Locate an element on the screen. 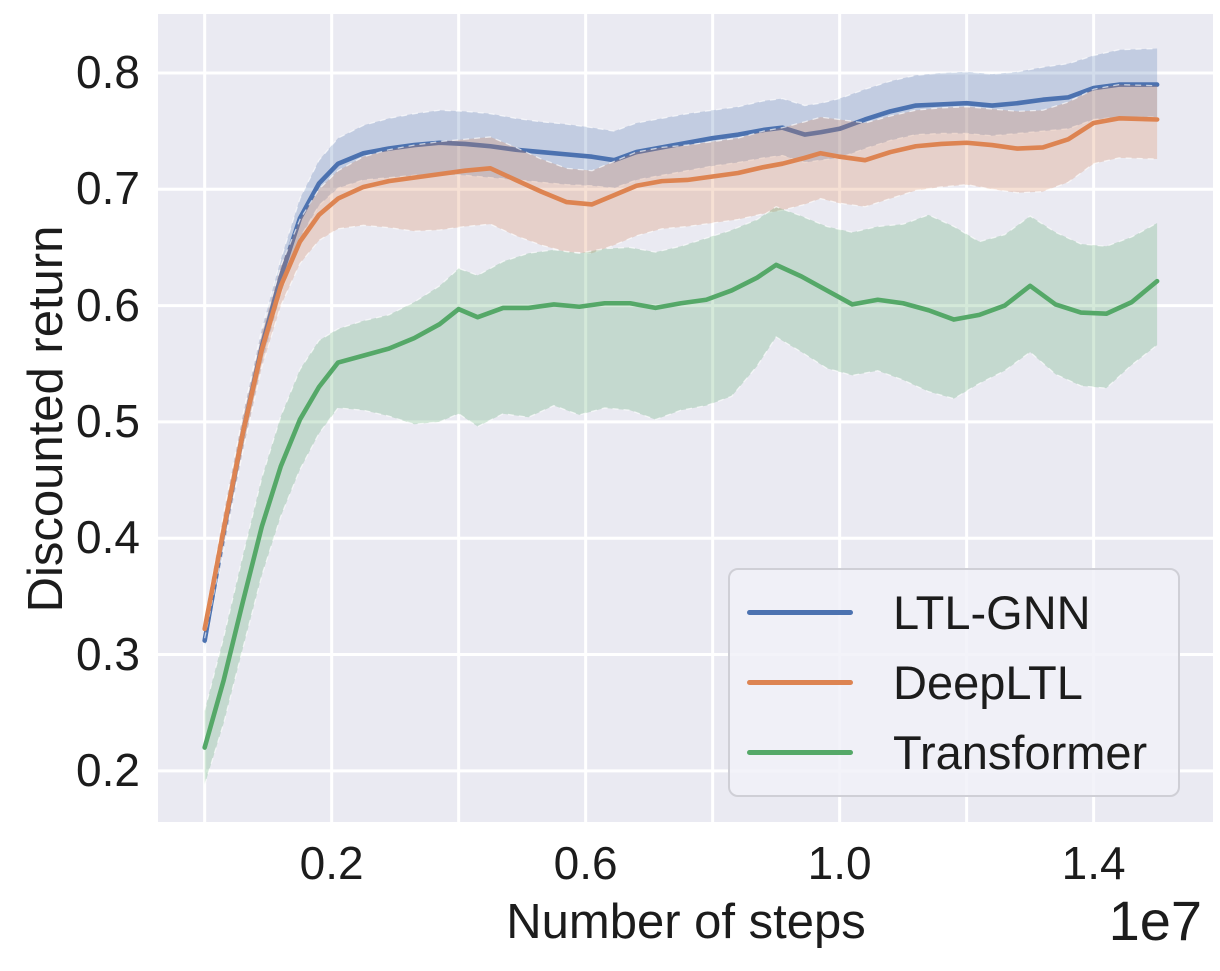 Image resolution: width=1220 pixels, height=971 pixels. y-tick-label-0.4: 0.4 is located at coordinates (108, 537).